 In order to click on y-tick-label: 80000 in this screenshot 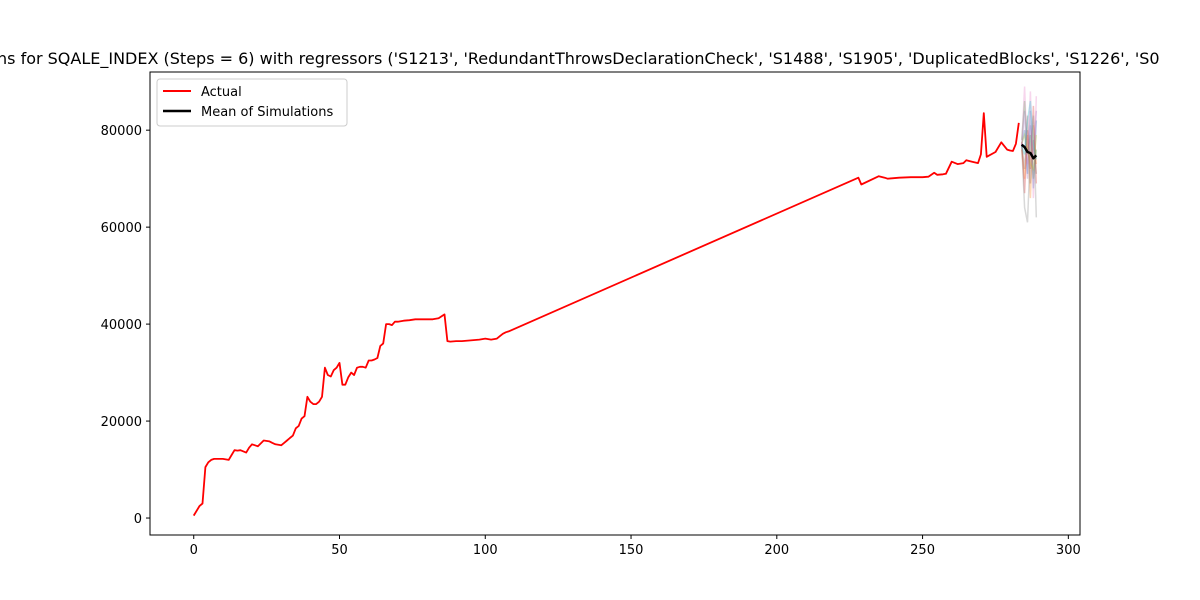, I will do `click(121, 131)`.